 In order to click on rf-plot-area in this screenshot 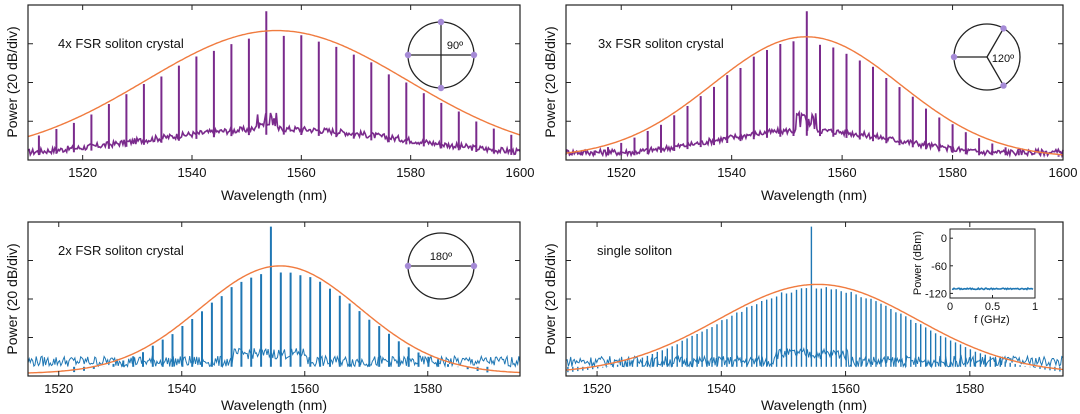, I will do `click(992, 289)`.